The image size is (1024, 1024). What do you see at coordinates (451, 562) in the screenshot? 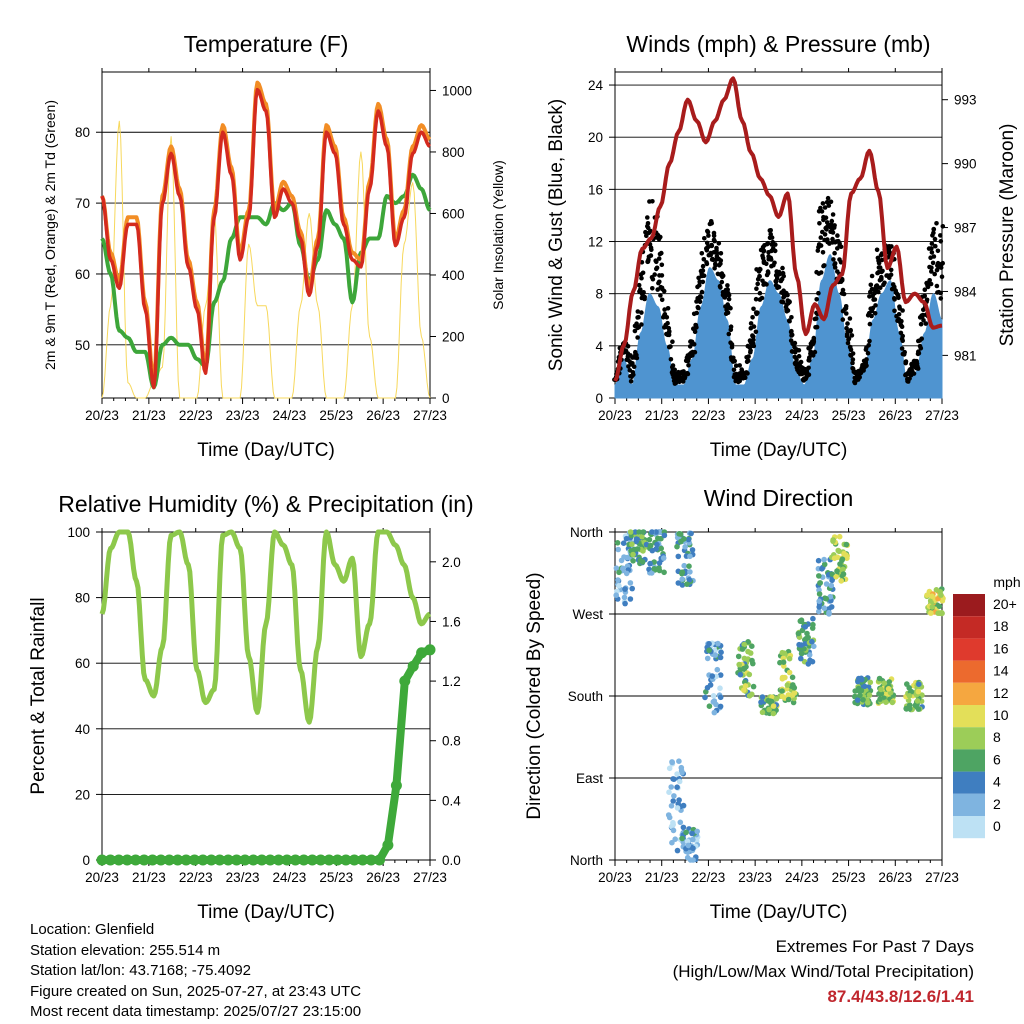
I see `y-right-tick-label: 2.0` at bounding box center [451, 562].